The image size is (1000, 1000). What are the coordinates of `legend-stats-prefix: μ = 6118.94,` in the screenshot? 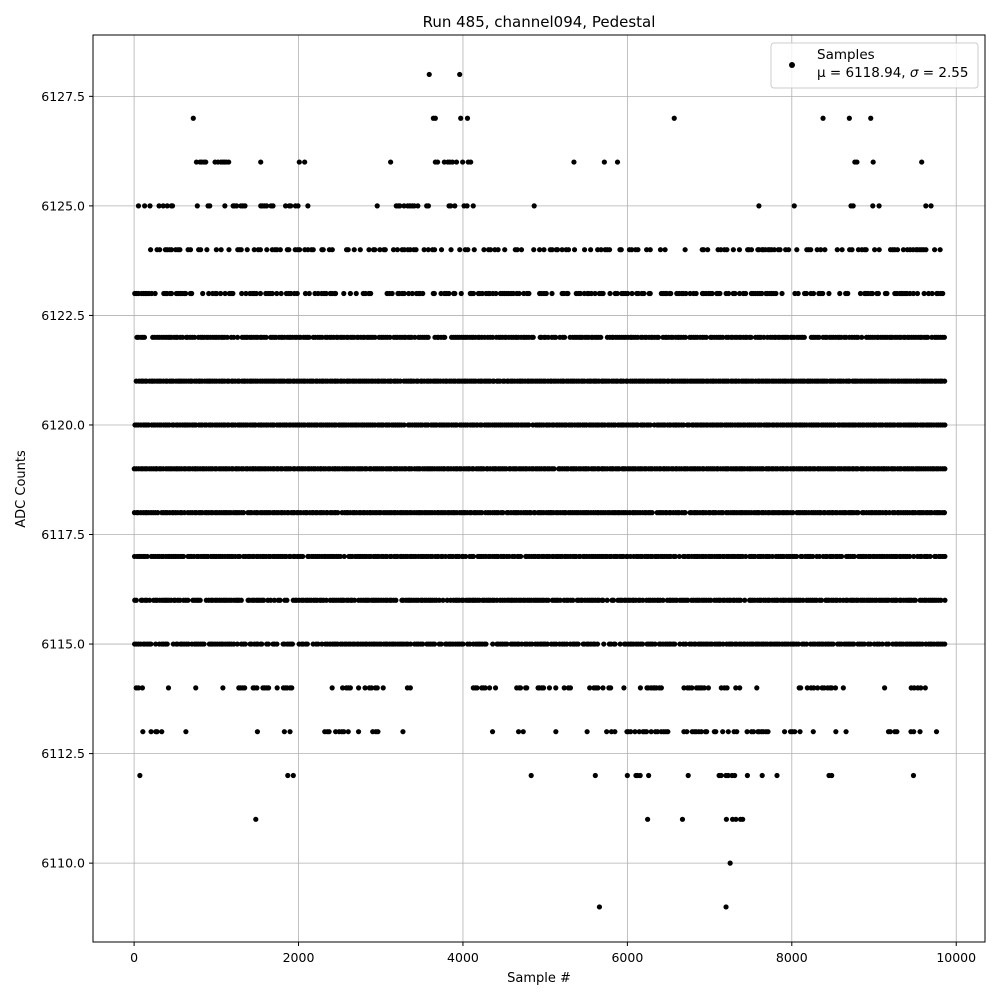 It's located at (863, 73).